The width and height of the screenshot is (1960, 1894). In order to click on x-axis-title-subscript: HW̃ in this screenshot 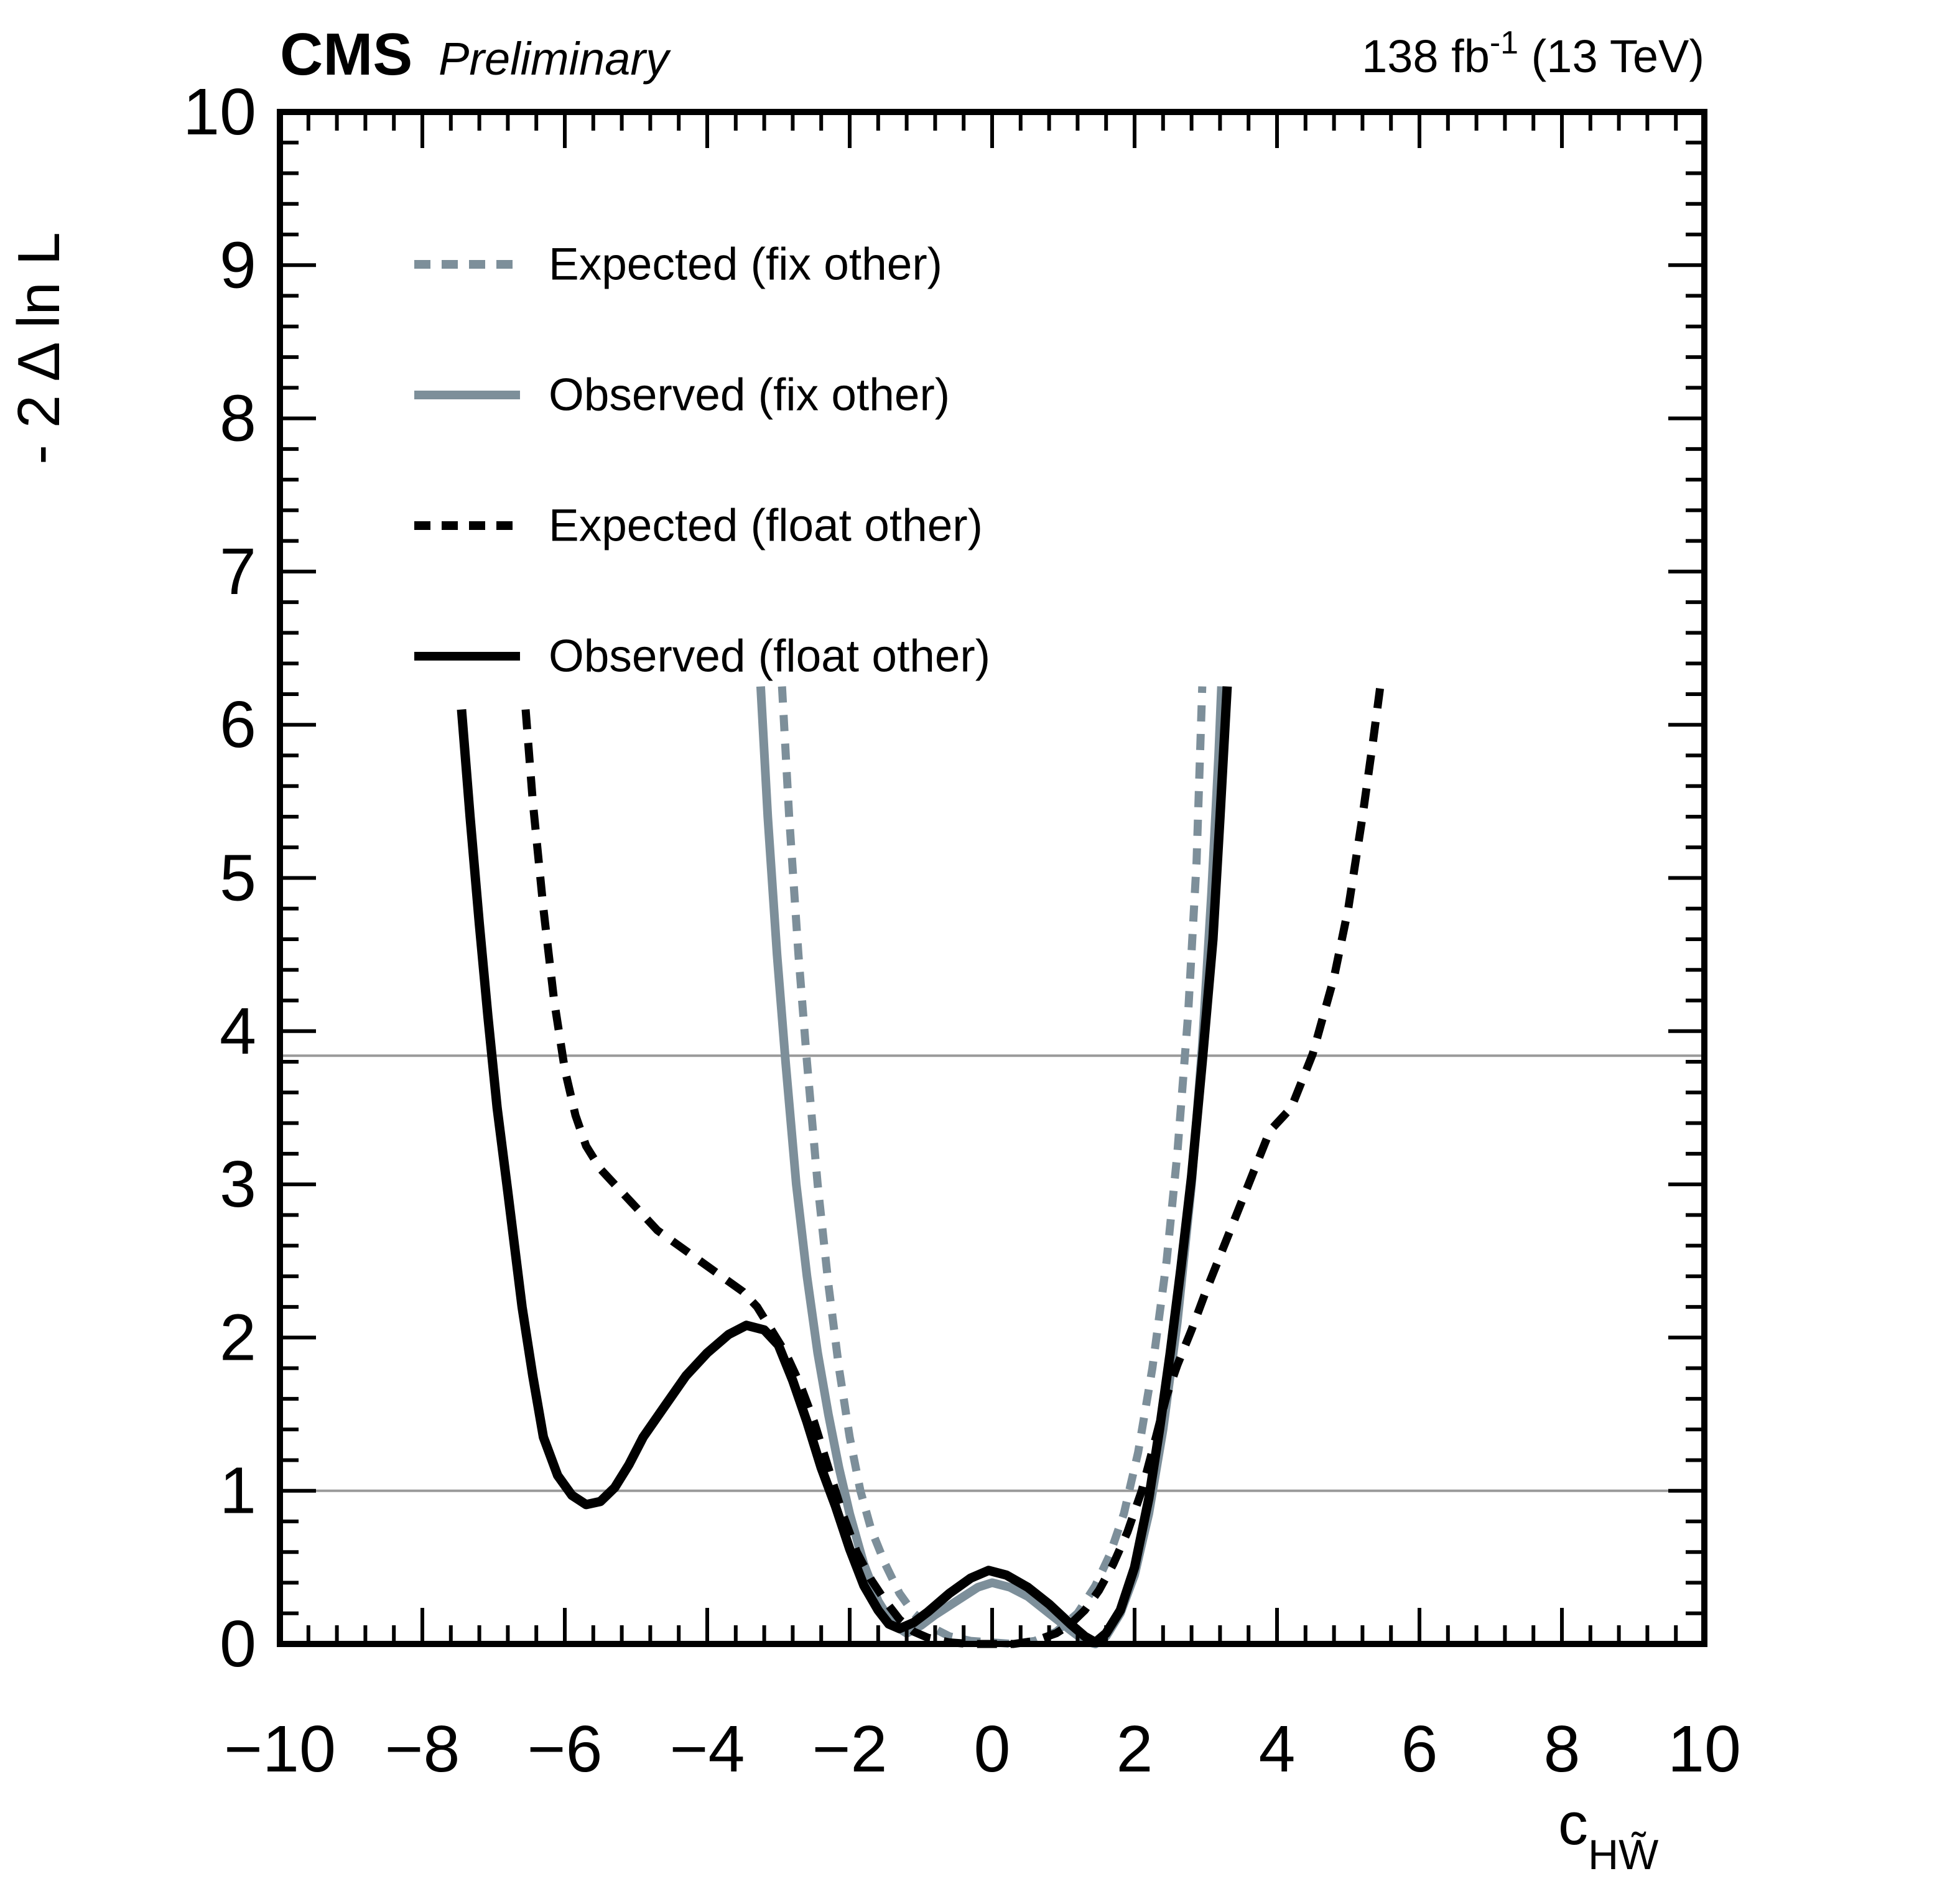, I will do `click(1623, 1854)`.